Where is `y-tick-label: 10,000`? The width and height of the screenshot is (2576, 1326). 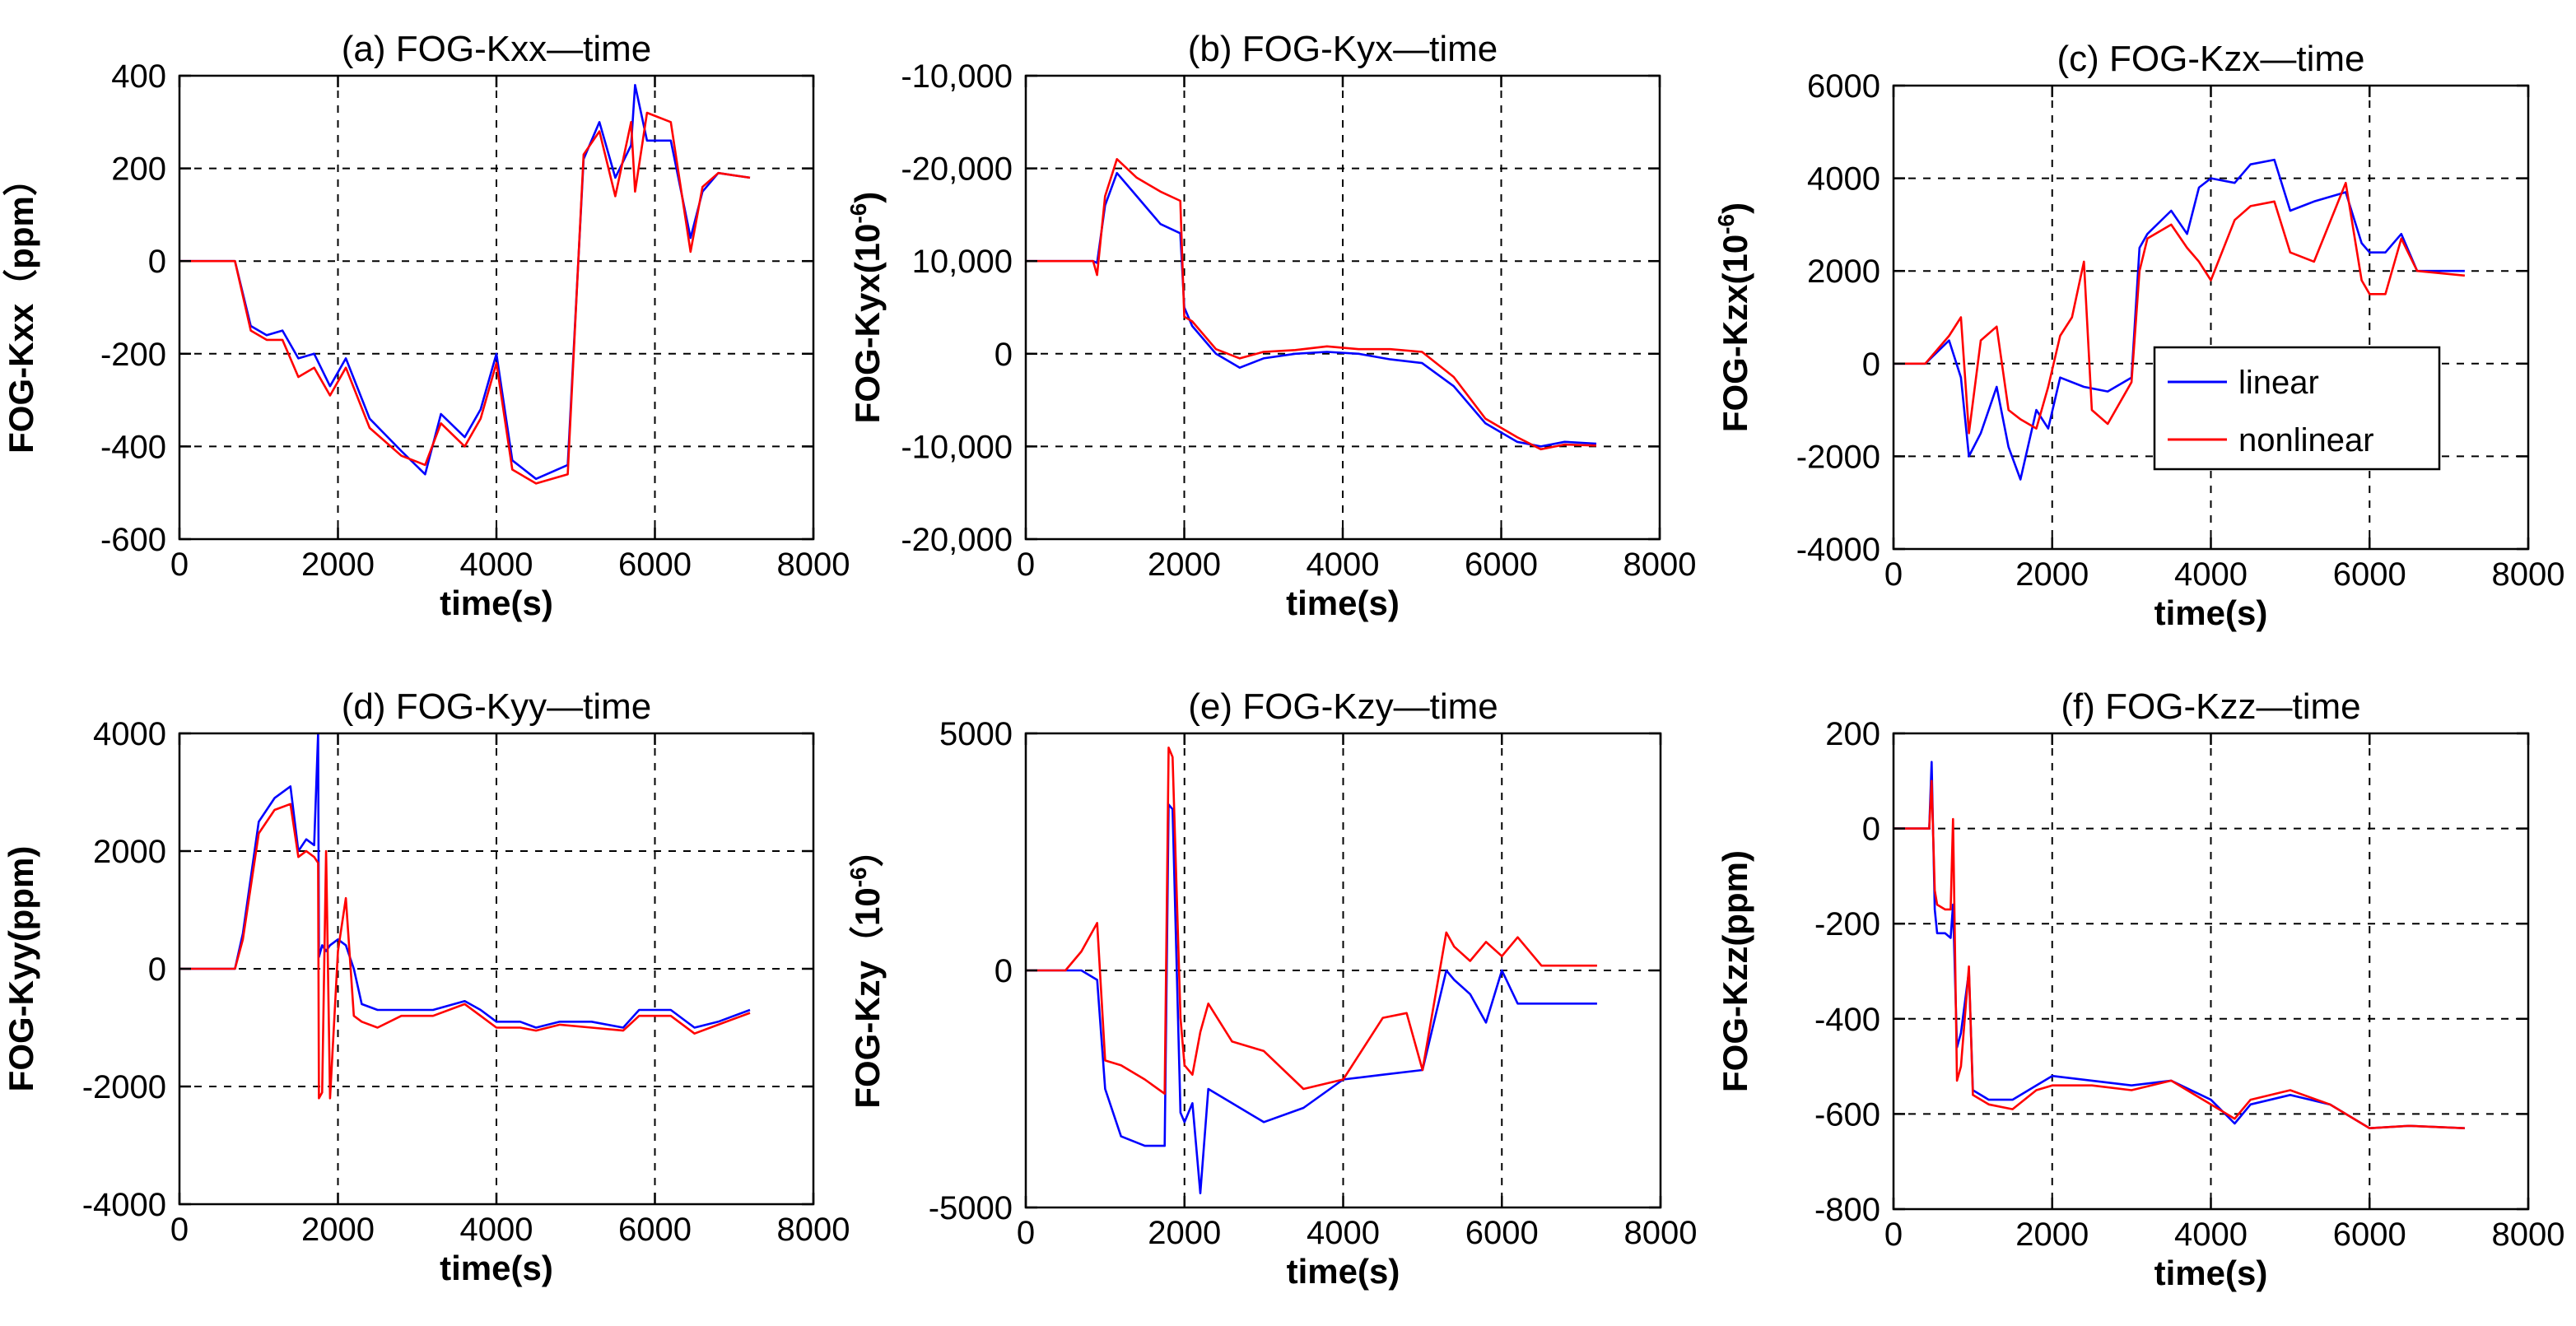 y-tick-label: 10,000 is located at coordinates (962, 262).